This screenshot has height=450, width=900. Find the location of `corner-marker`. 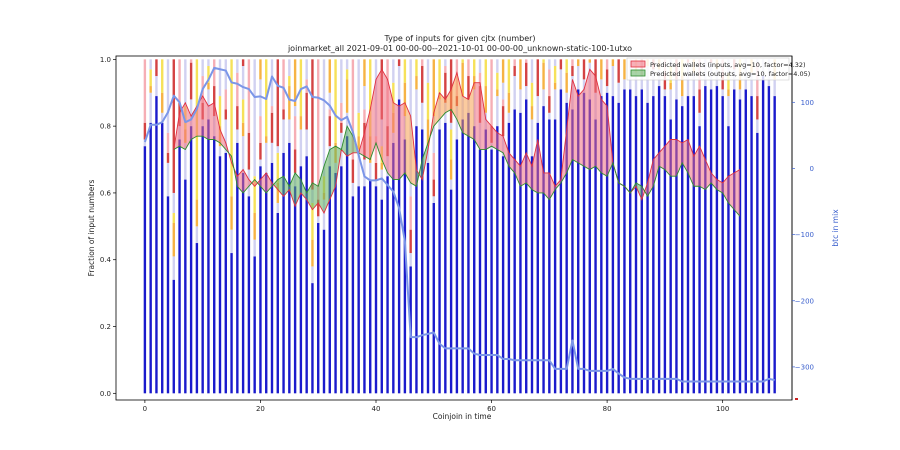

corner-marker is located at coordinates (796, 399).